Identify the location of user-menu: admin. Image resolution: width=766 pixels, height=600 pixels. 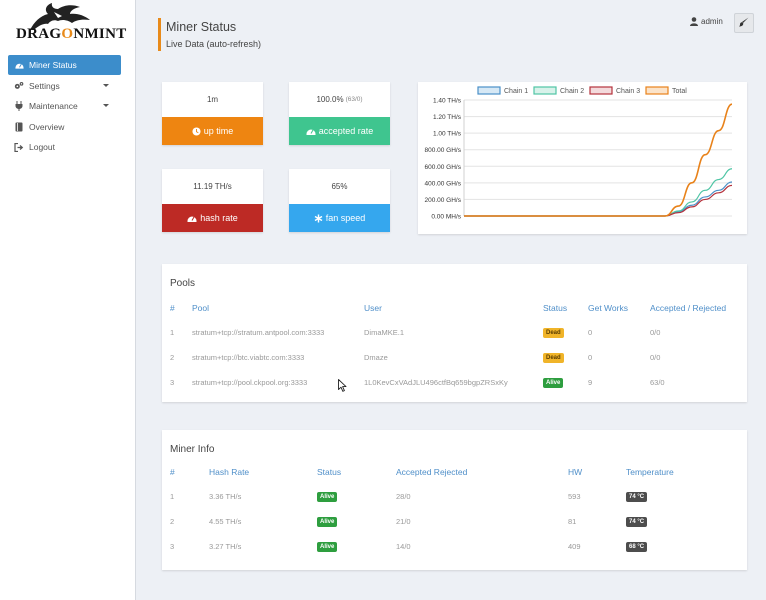
(706, 21).